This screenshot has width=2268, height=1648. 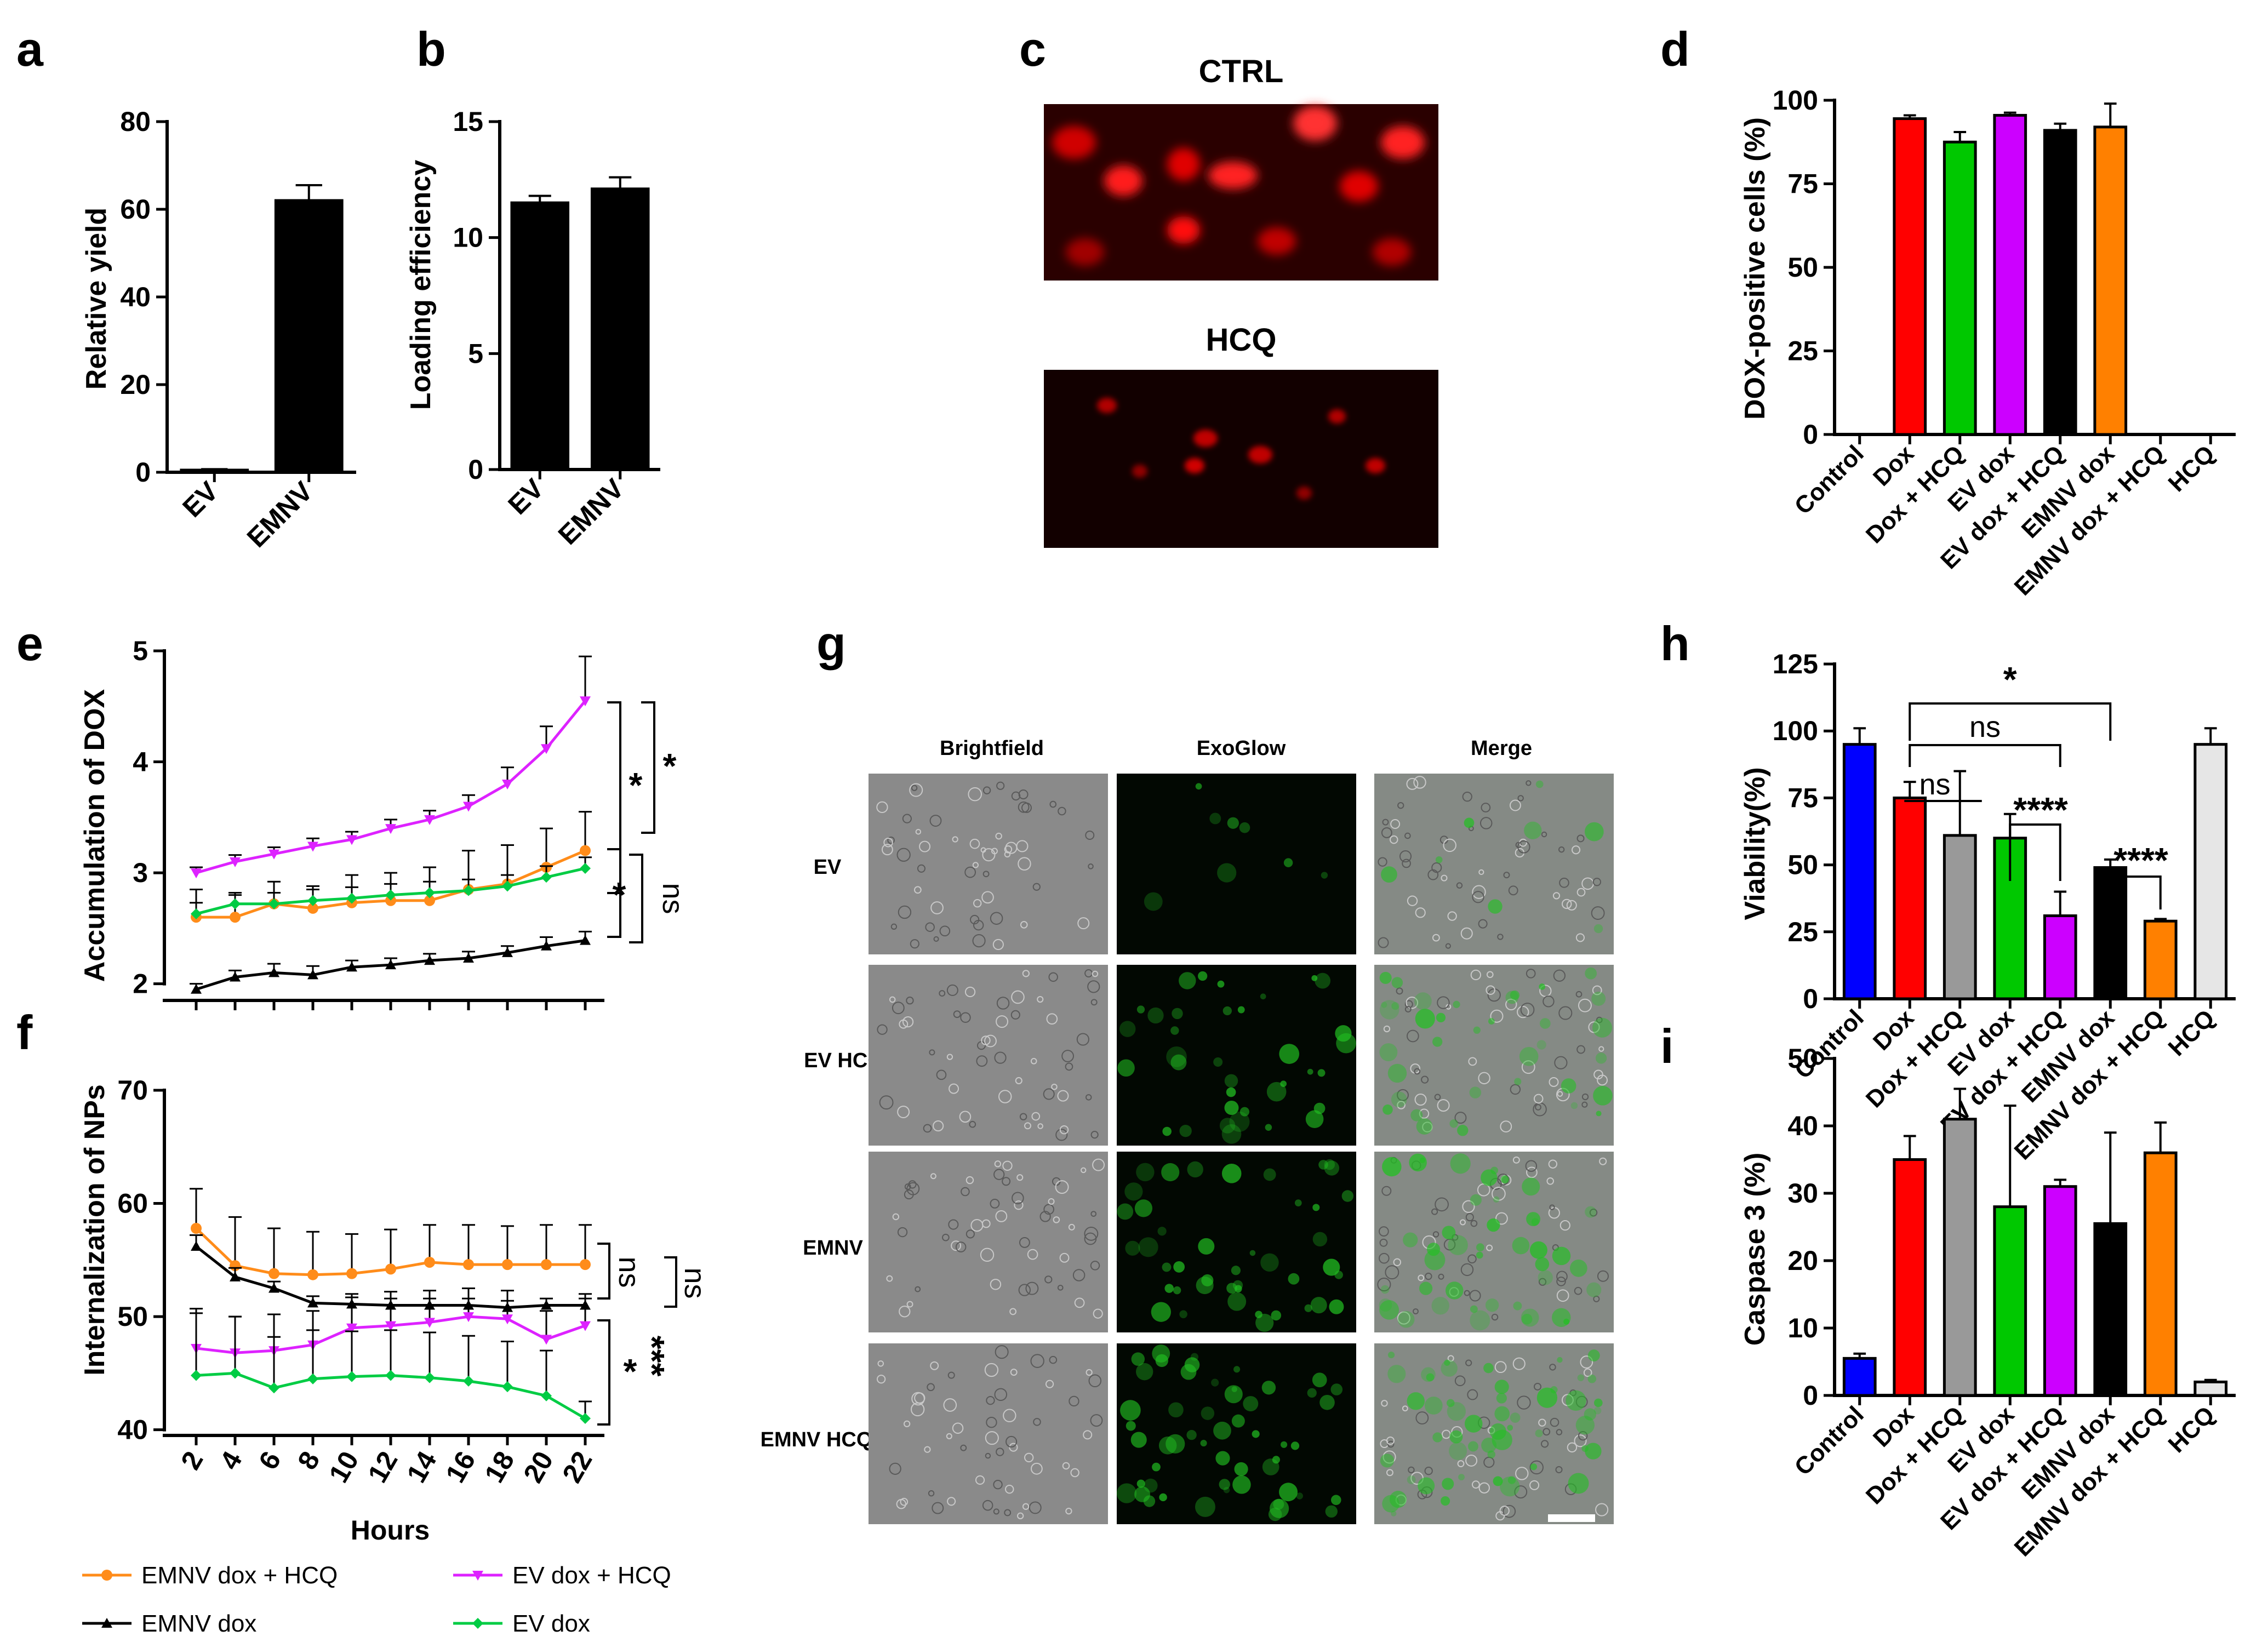 I want to click on panel-letter-a: a, so click(x=30, y=49).